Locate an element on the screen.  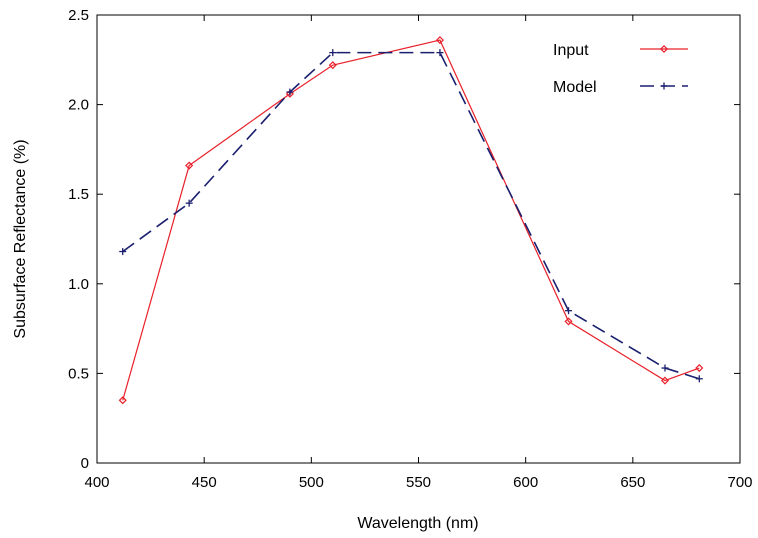
y-tick-label: 2.0 is located at coordinates (78, 105).